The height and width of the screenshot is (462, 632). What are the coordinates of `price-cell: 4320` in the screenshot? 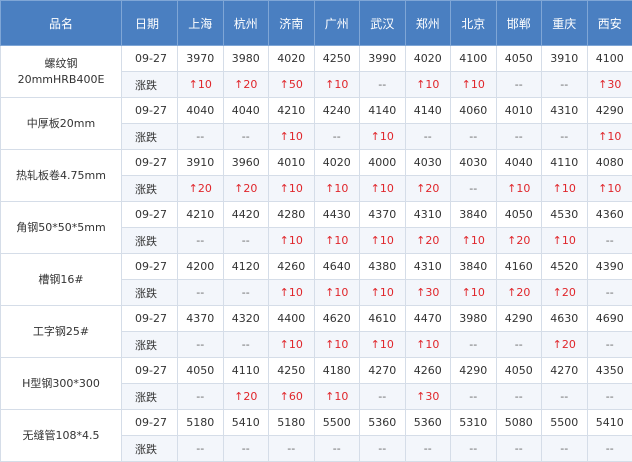 It's located at (246, 319).